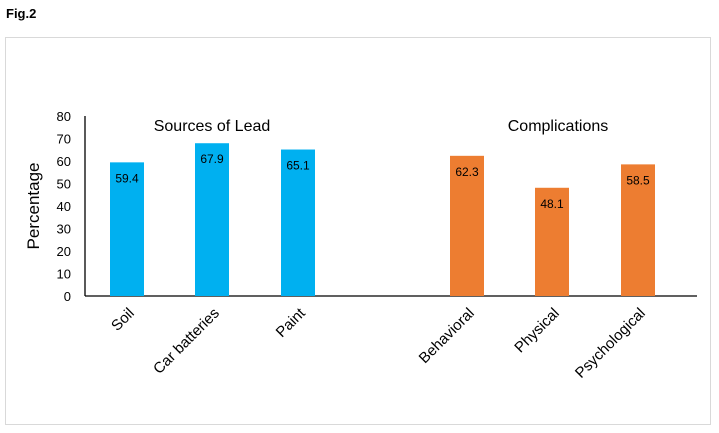 This screenshot has width=719, height=433. What do you see at coordinates (537, 331) in the screenshot?
I see `x-tick-label: Physical` at bounding box center [537, 331].